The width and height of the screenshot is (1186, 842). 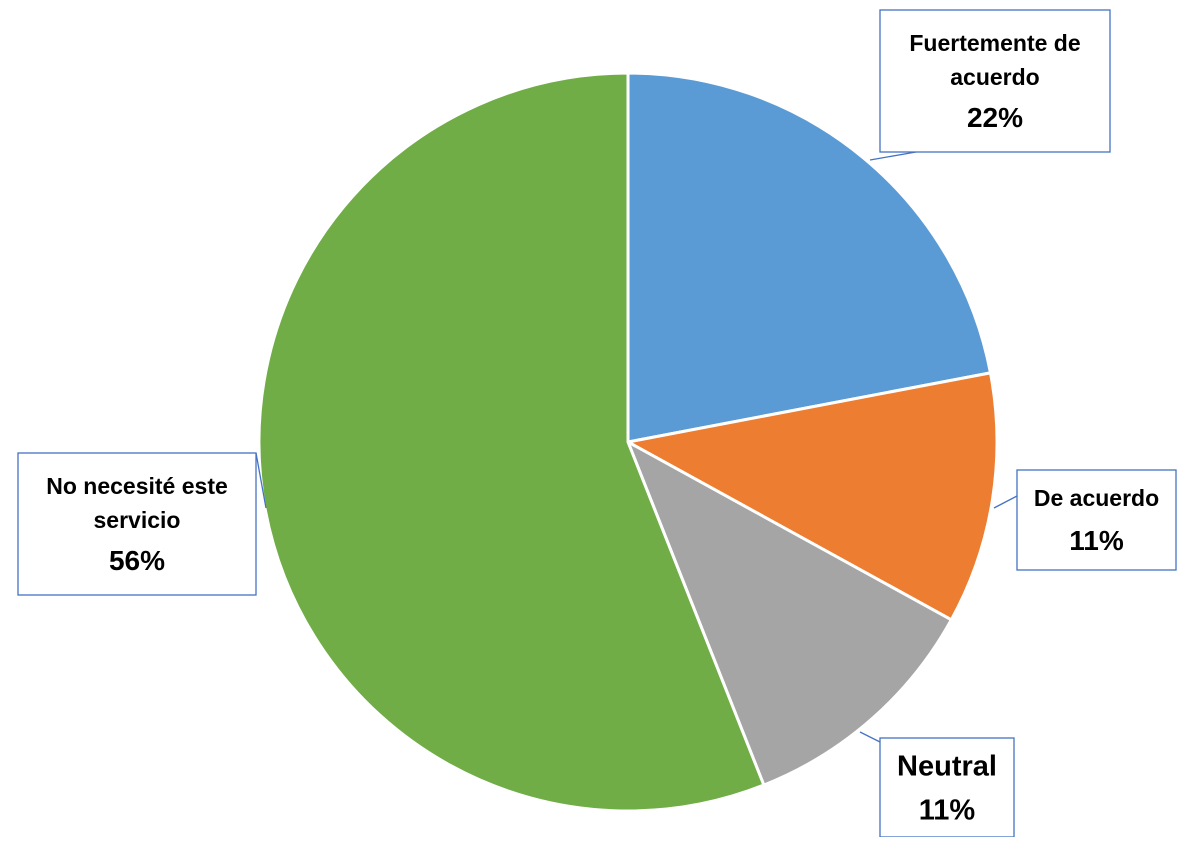 What do you see at coordinates (137, 486) in the screenshot?
I see `slice-label: No necesité este` at bounding box center [137, 486].